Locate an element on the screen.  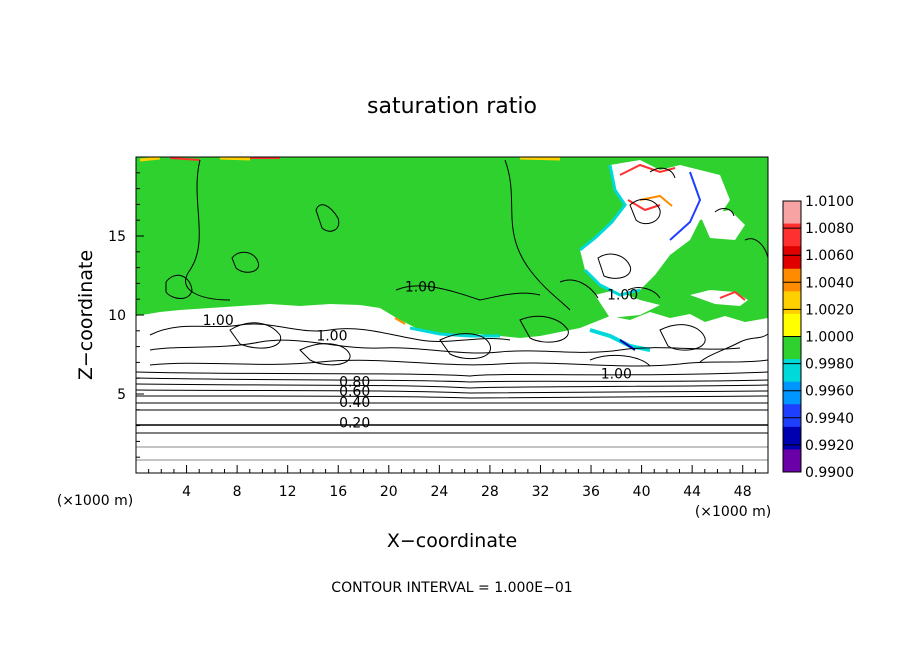
contour-label: 0.60 is located at coordinates (354, 392).